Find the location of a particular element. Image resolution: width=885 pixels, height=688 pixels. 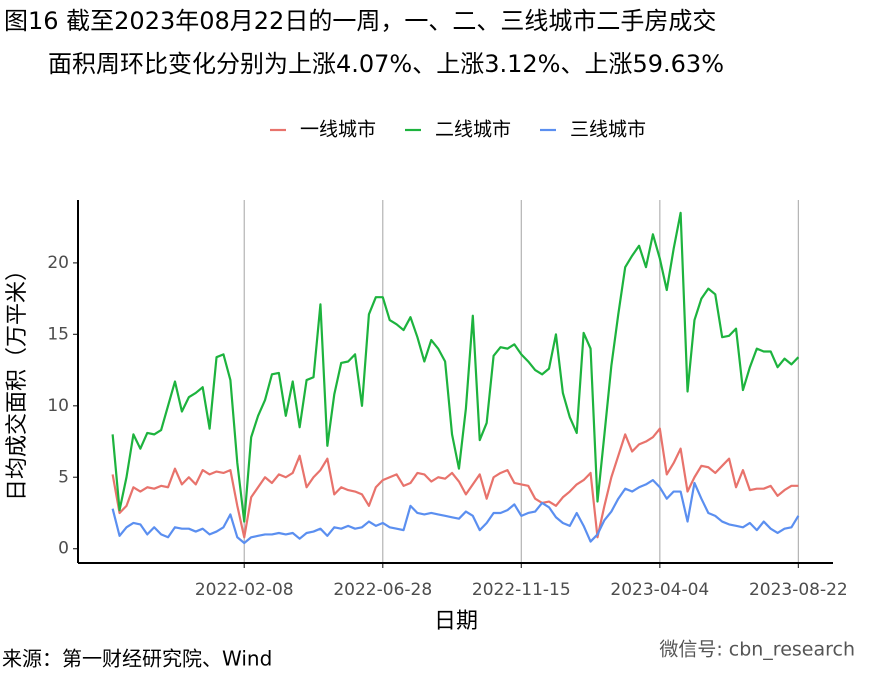

y-tick-label: 15 is located at coordinates (58, 334).